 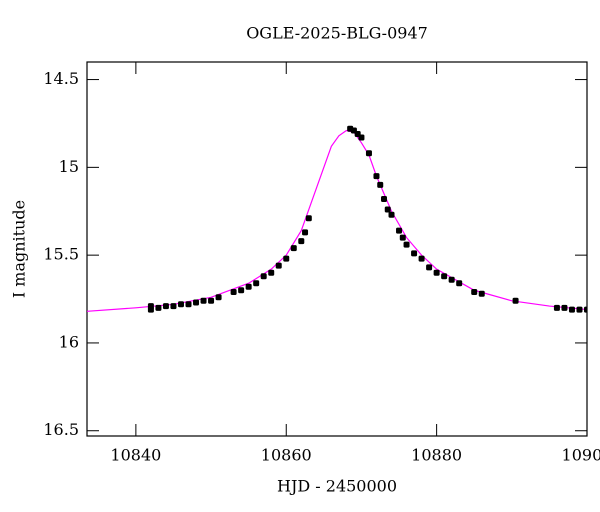 I want to click on y-tick-label: 15.5, so click(x=61, y=254).